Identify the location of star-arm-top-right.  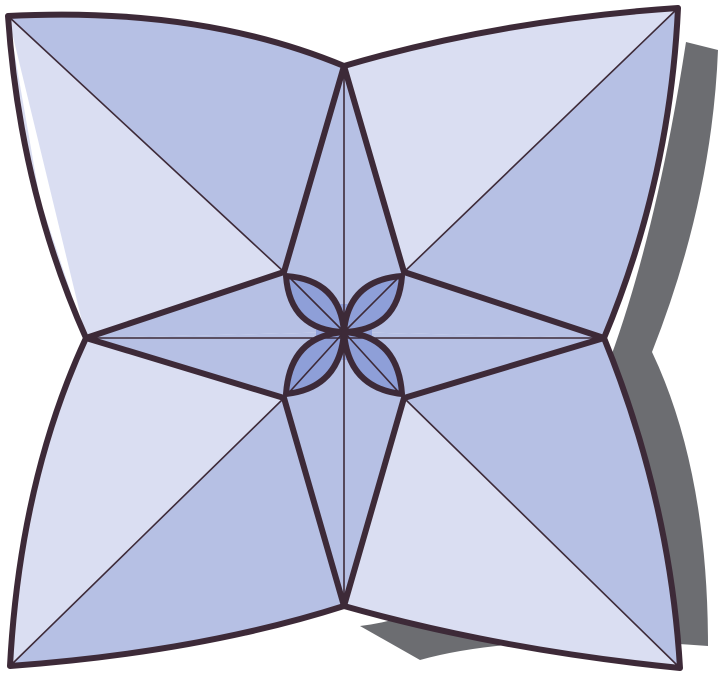
(374, 199).